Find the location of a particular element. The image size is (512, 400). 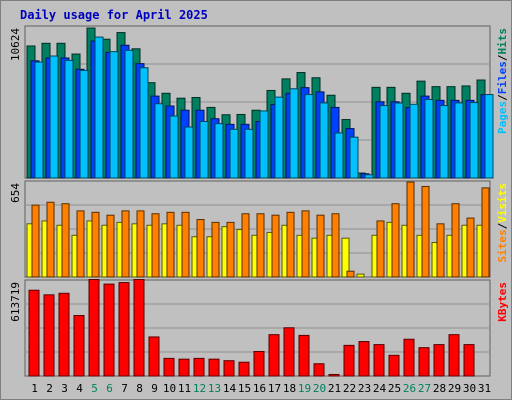

x-tick-3: 3 is located at coordinates (64, 388).